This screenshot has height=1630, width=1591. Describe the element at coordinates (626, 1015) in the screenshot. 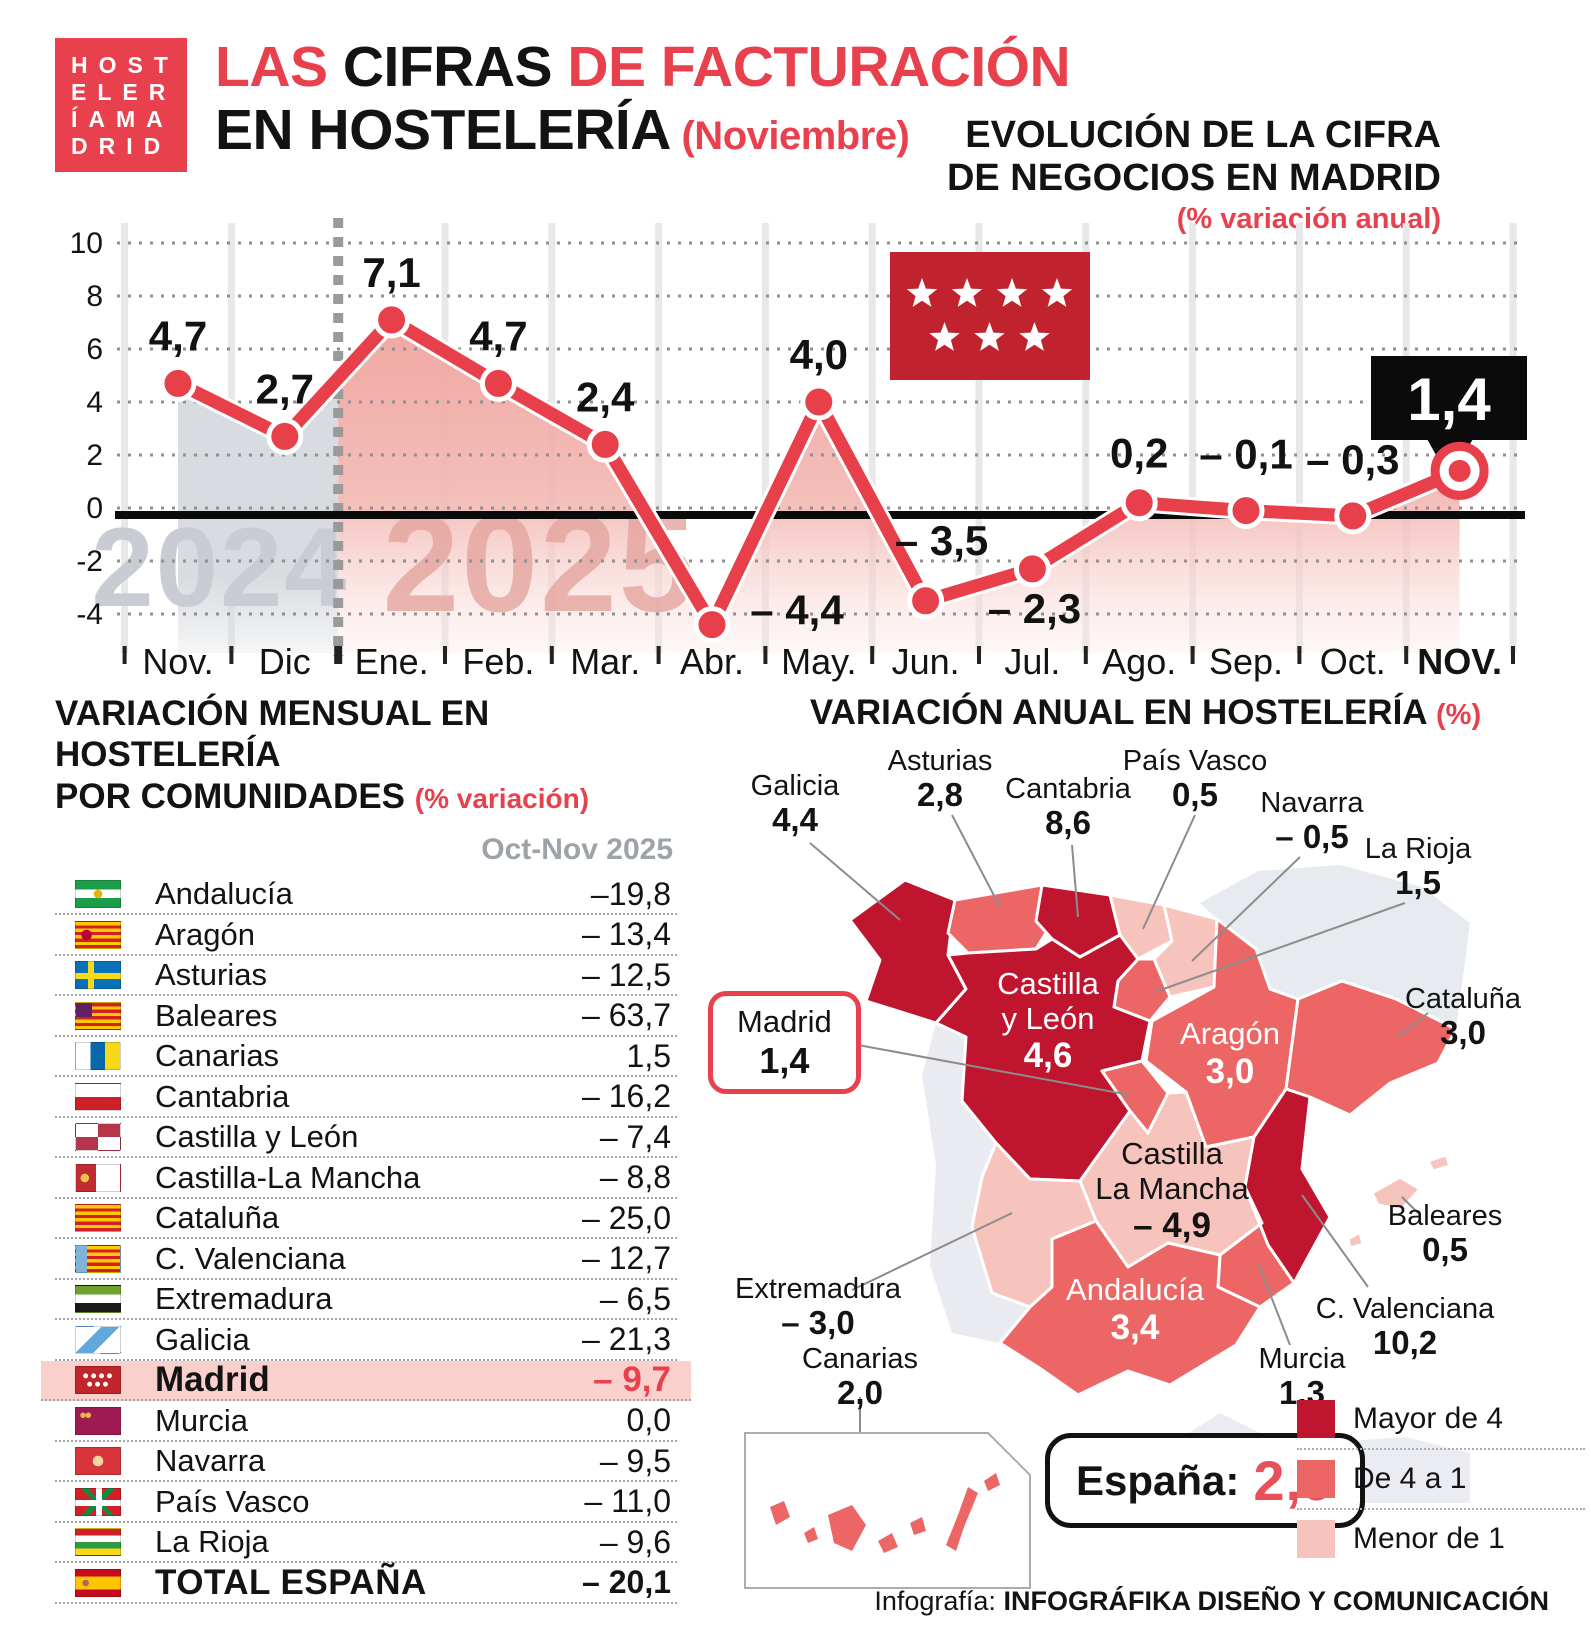

I see `region-value: – 63,7` at that location.